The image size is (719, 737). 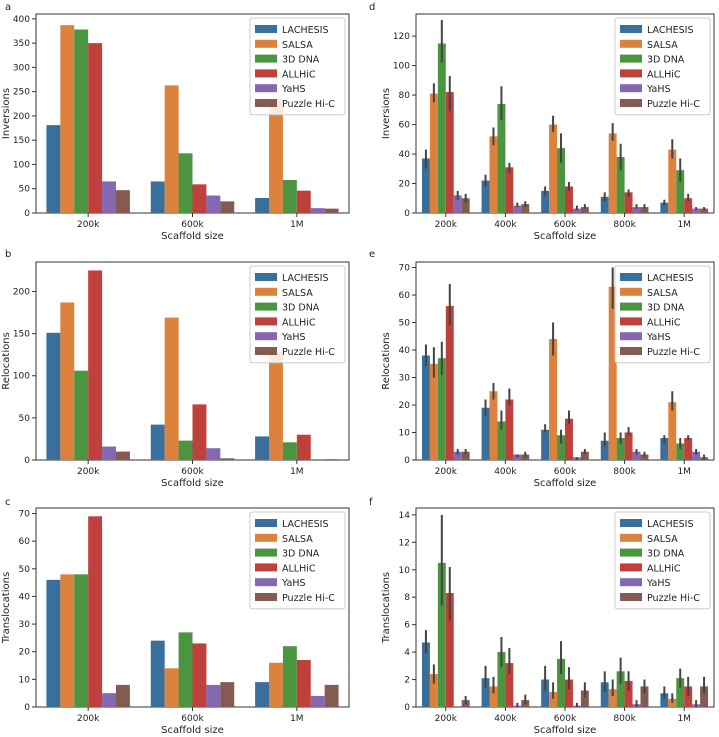 What do you see at coordinates (297, 560) in the screenshot?
I see `legend-c: LACHESIS SALSA 3D DNA ALLHiC YaHS Puzzle Hi-C` at bounding box center [297, 560].